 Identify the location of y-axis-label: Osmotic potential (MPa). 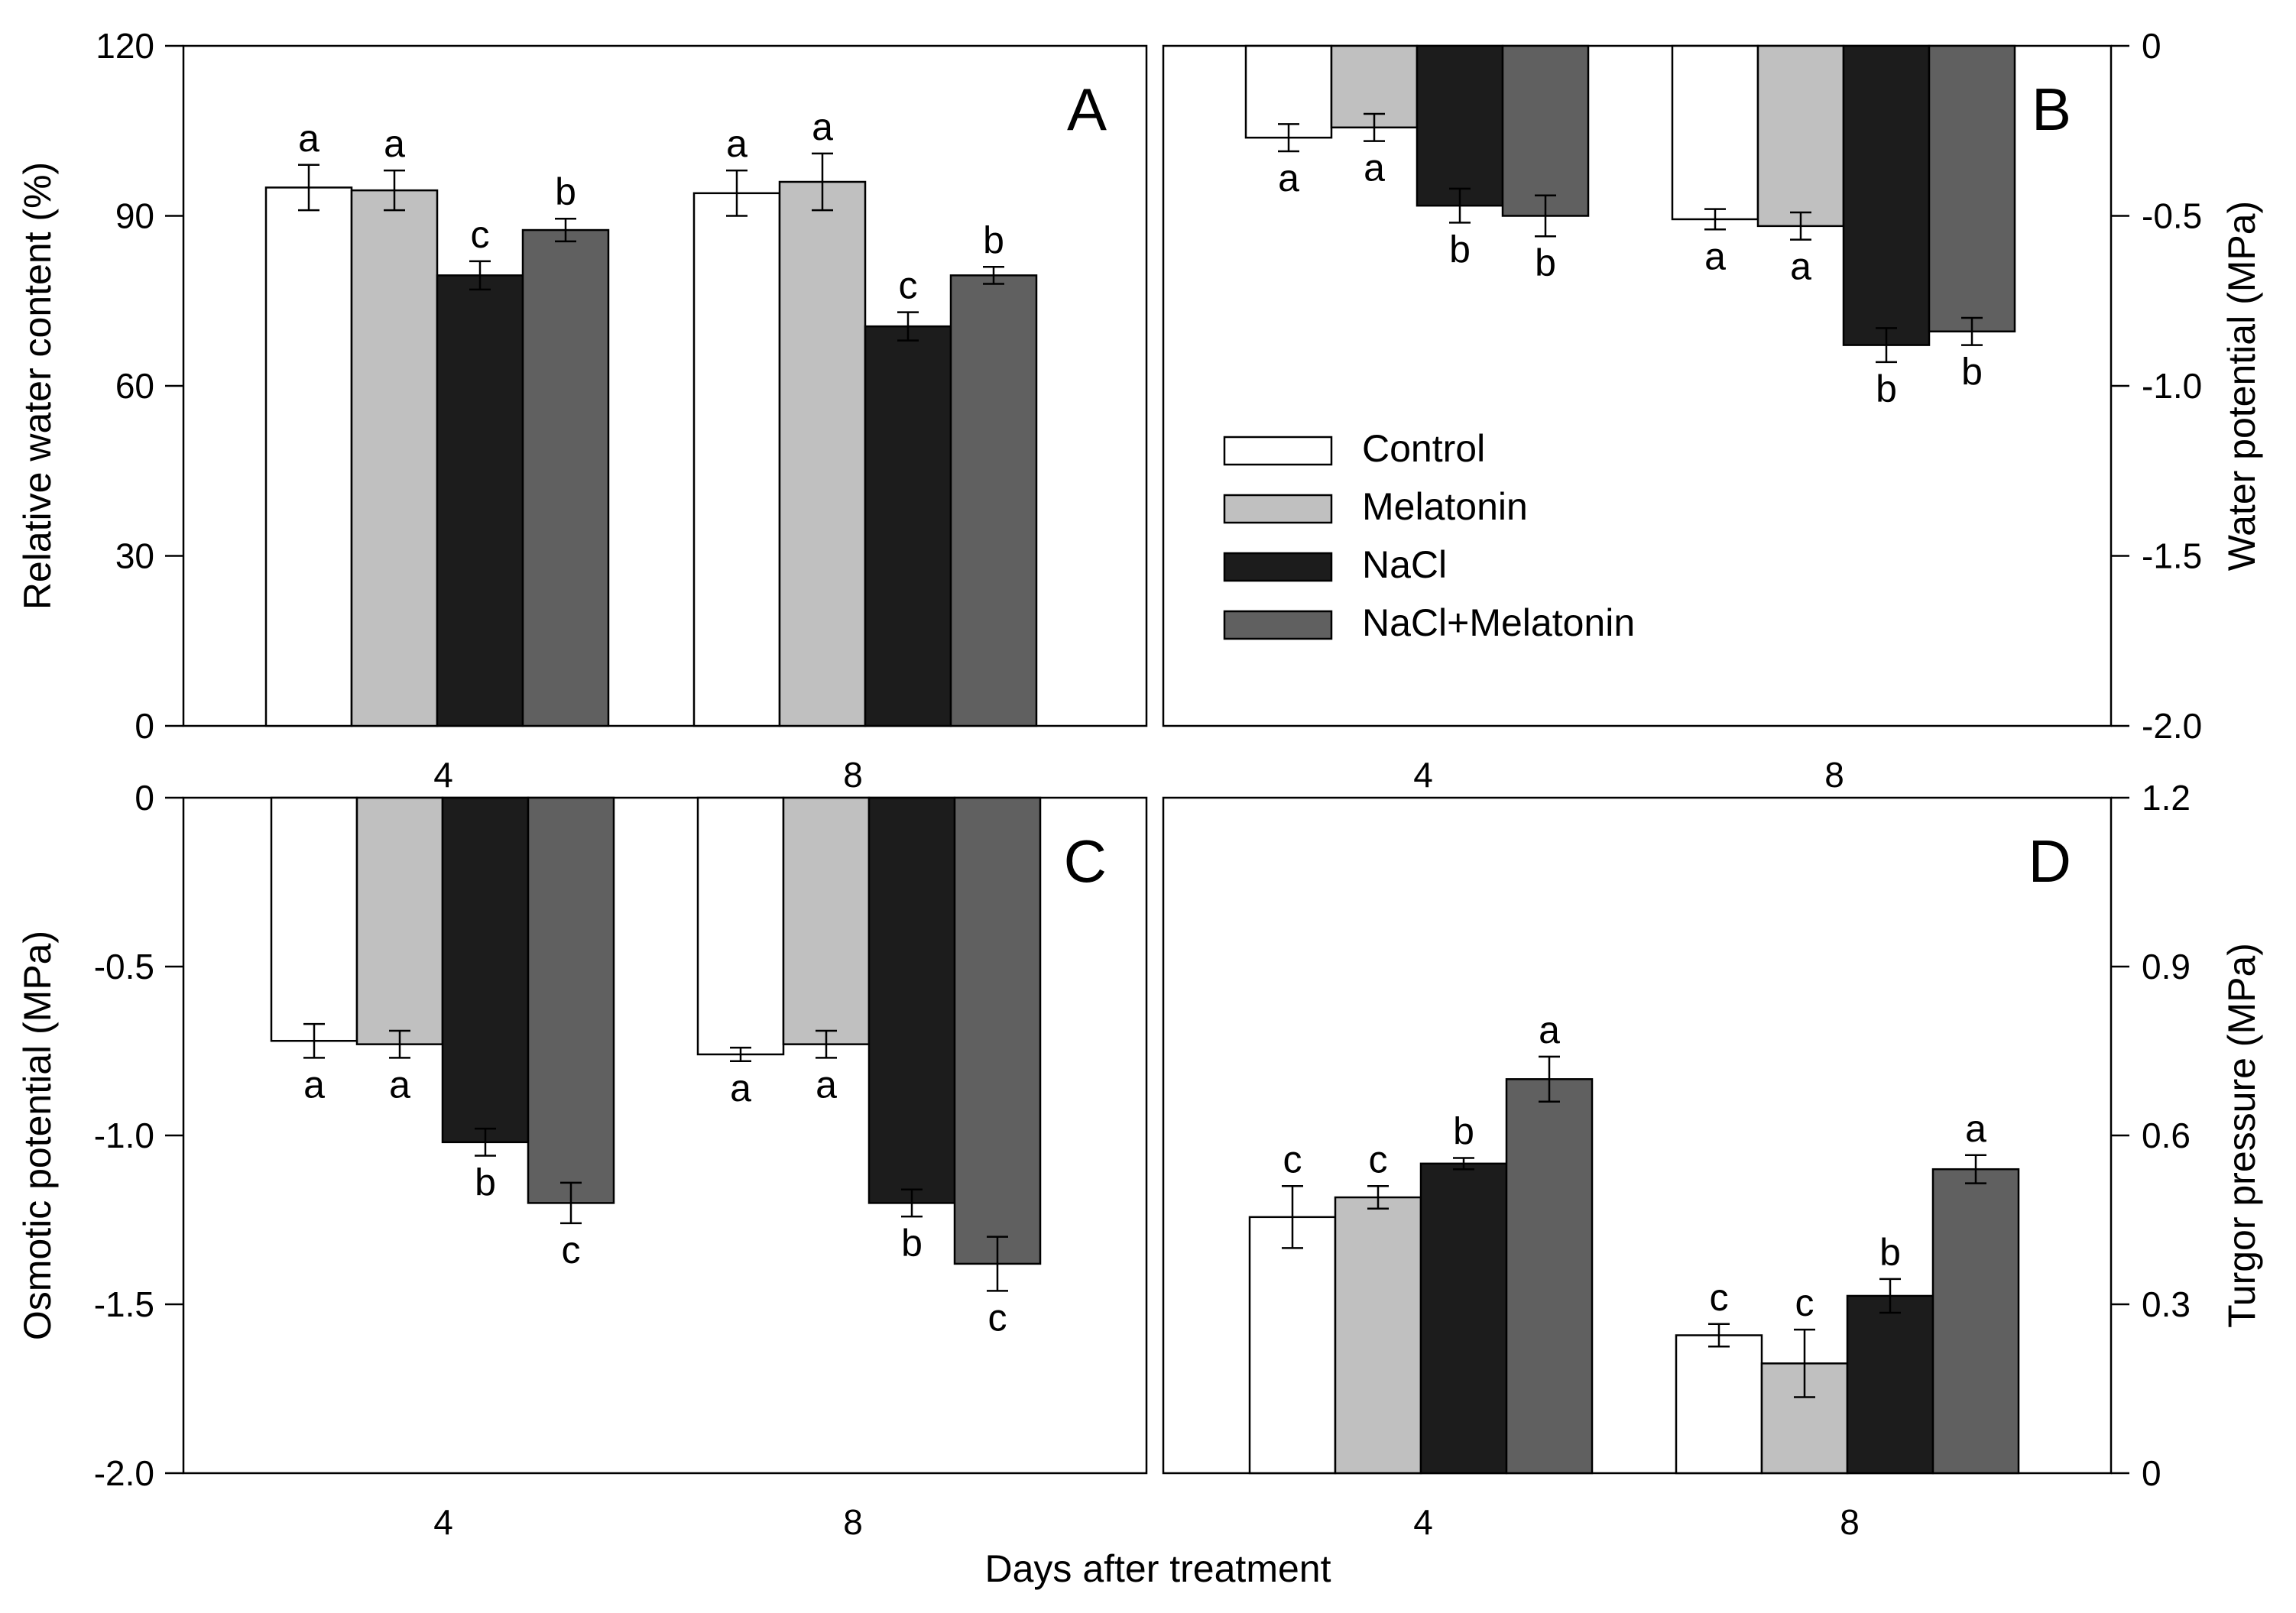
(37, 1135).